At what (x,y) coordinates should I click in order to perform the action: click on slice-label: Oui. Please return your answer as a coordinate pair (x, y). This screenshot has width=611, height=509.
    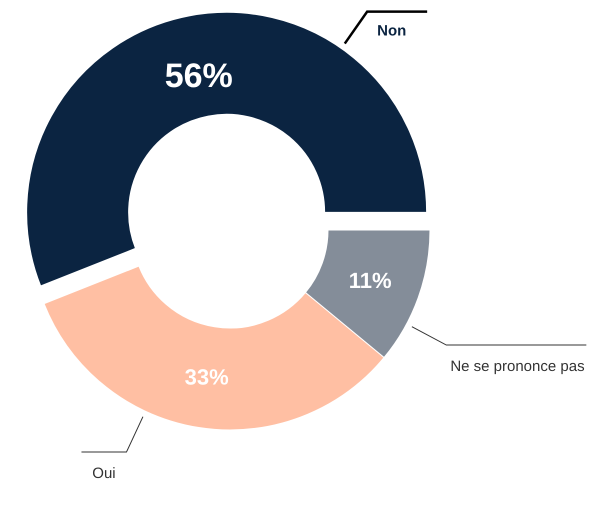
    Looking at the image, I should click on (104, 473).